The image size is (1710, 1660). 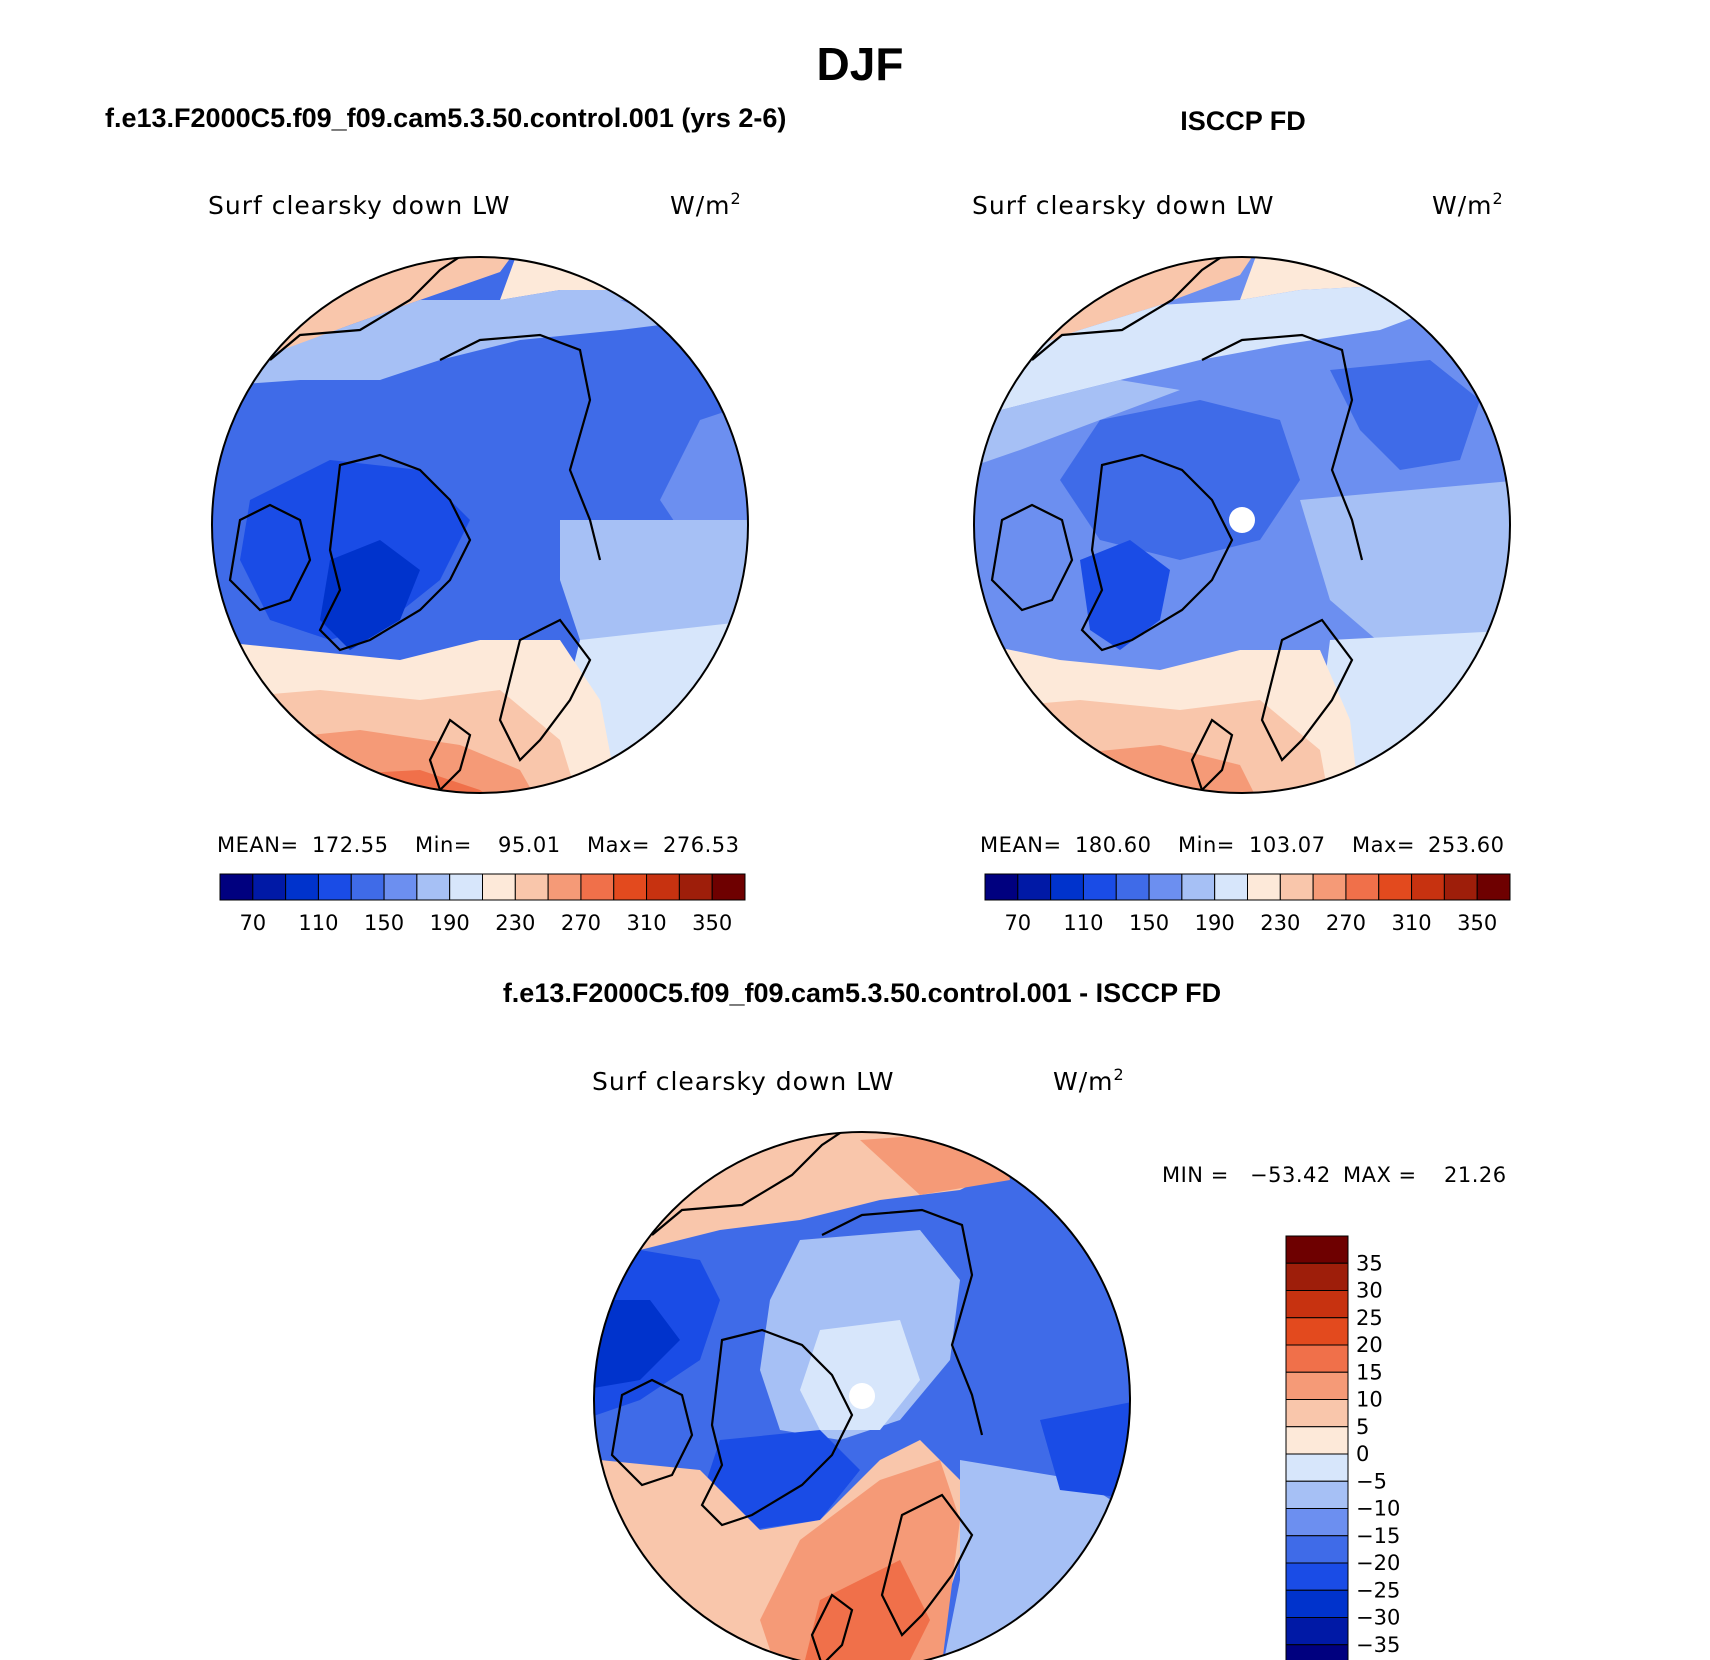 I want to click on panel-model-map, so click(x=480, y=525).